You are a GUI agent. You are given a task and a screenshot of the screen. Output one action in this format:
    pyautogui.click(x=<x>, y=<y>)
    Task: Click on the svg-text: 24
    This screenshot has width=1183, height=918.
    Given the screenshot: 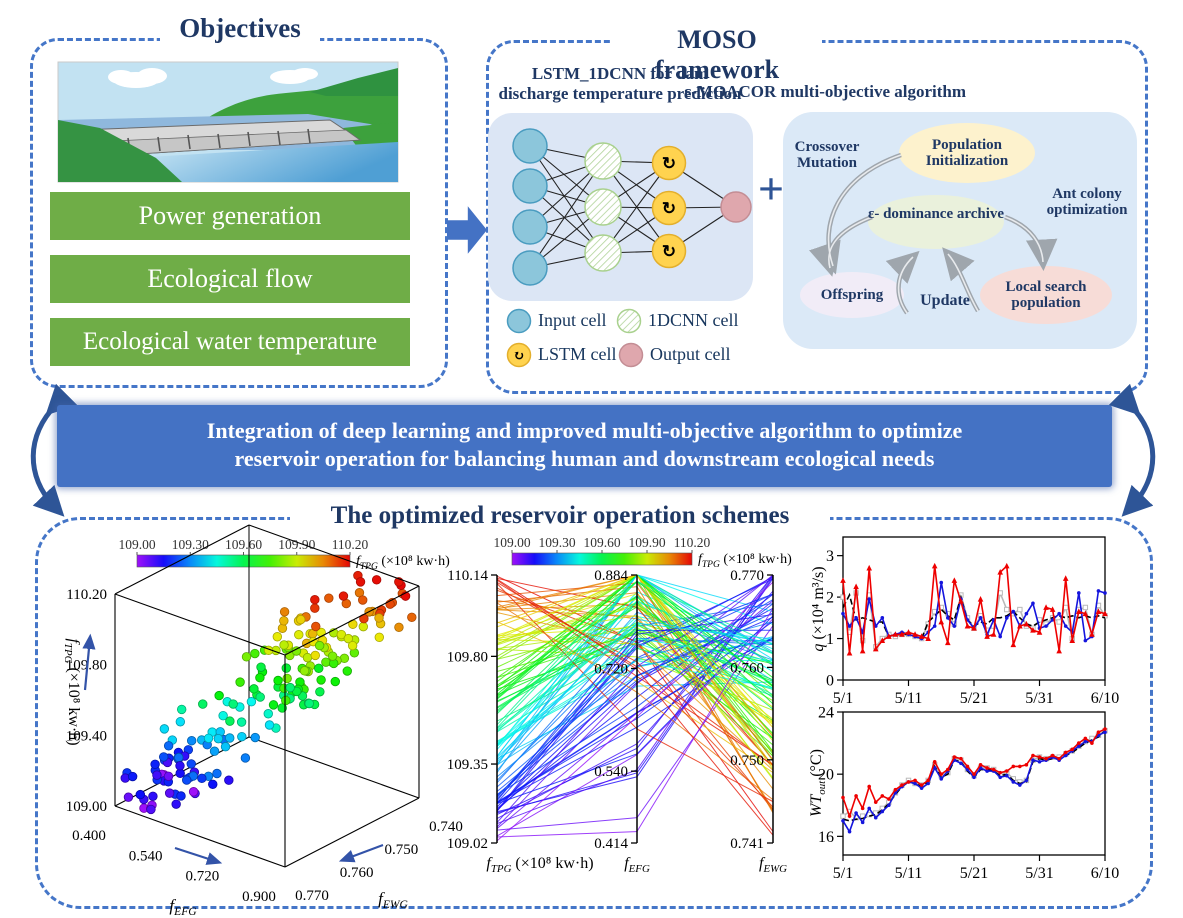 What is the action you would take?
    pyautogui.click(x=826, y=713)
    